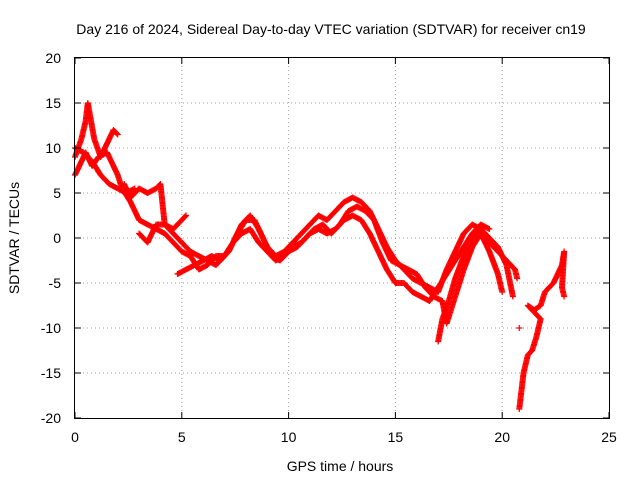 The image size is (640, 480). What do you see at coordinates (609, 437) in the screenshot?
I see `x-tick-label: 25` at bounding box center [609, 437].